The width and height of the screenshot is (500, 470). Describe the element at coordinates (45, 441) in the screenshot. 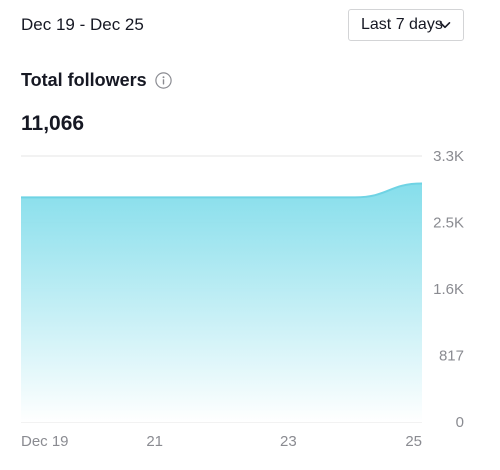

I see `x-tick-label: Dec 19` at that location.